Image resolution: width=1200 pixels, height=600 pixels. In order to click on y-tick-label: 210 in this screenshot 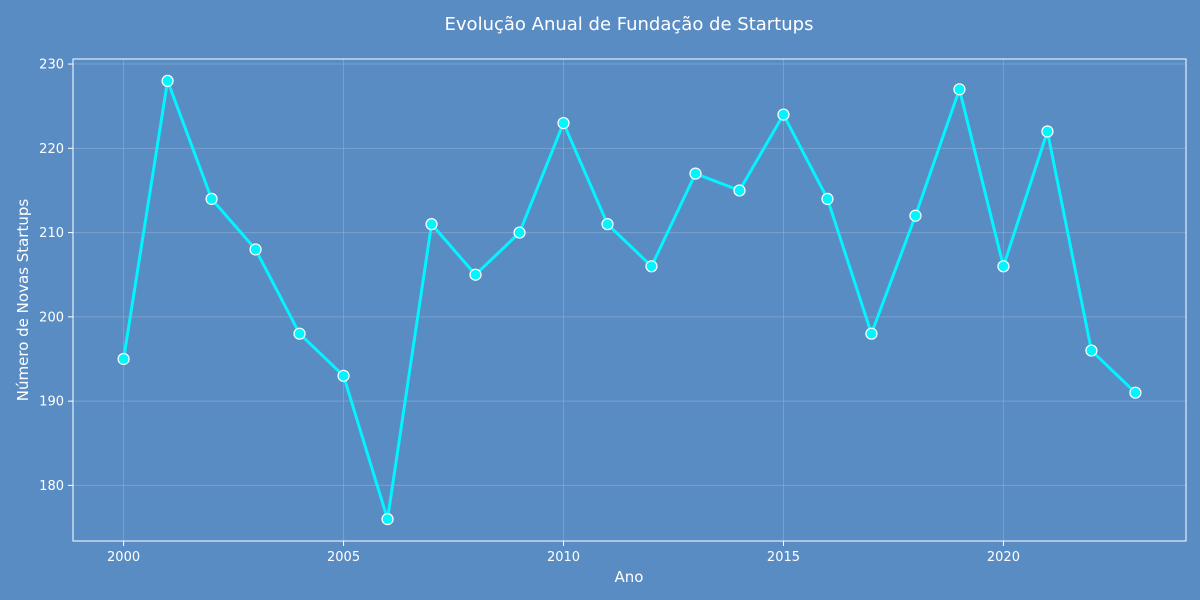, I will do `click(51, 233)`.